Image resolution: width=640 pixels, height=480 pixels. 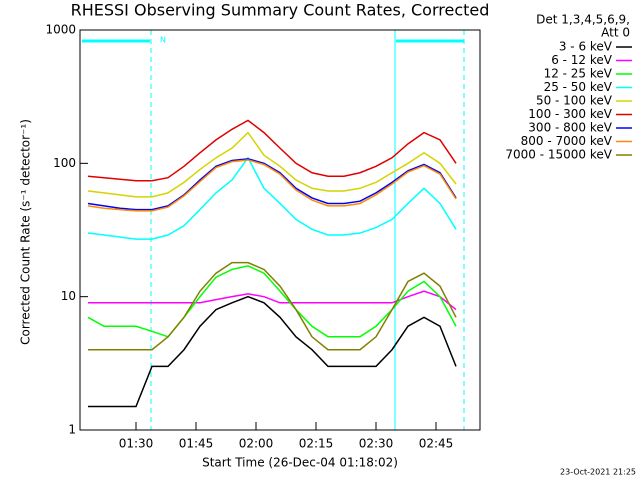 What do you see at coordinates (558, 155) in the screenshot?
I see `legend-label: 7000 - 15000 keV` at bounding box center [558, 155].